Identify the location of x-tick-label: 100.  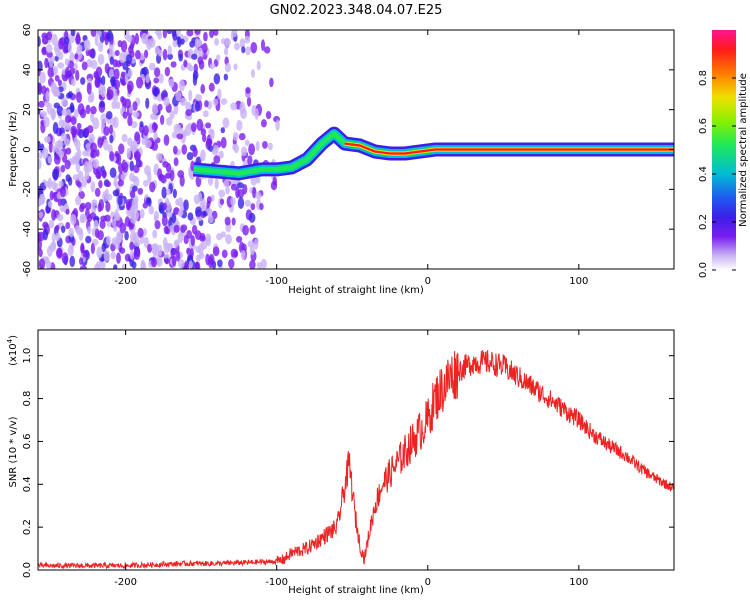
(578, 281).